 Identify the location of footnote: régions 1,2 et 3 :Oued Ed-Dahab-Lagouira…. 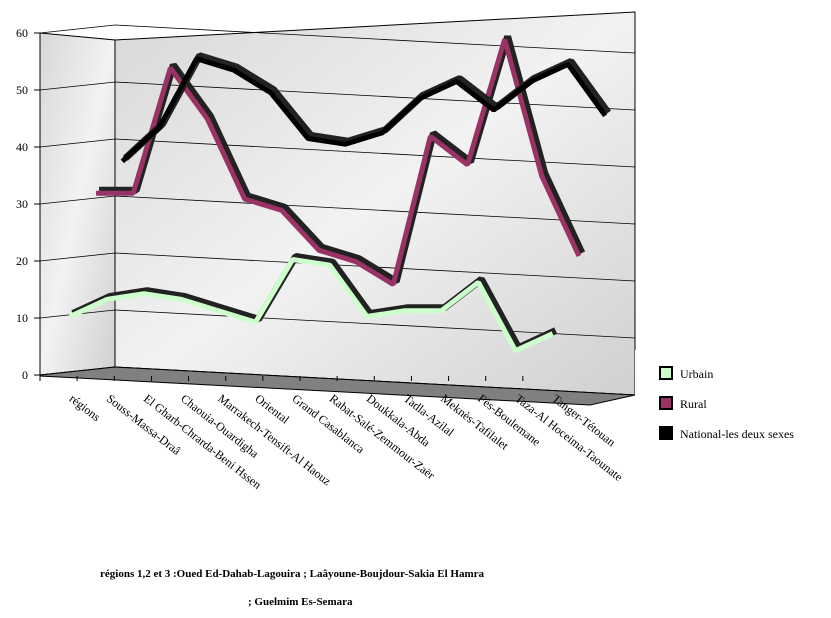
(292, 574).